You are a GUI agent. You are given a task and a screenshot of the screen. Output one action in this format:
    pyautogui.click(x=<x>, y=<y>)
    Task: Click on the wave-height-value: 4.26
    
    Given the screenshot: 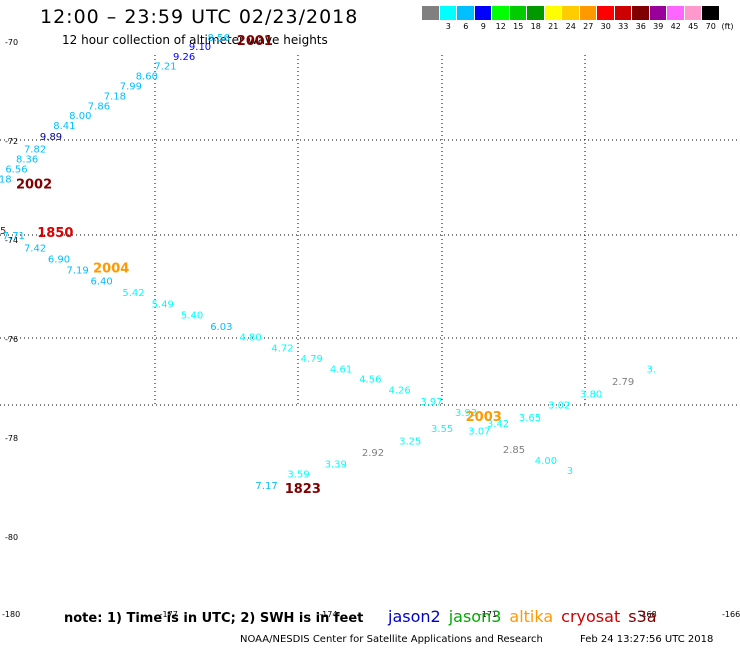 What is the action you would take?
    pyautogui.click(x=399, y=390)
    